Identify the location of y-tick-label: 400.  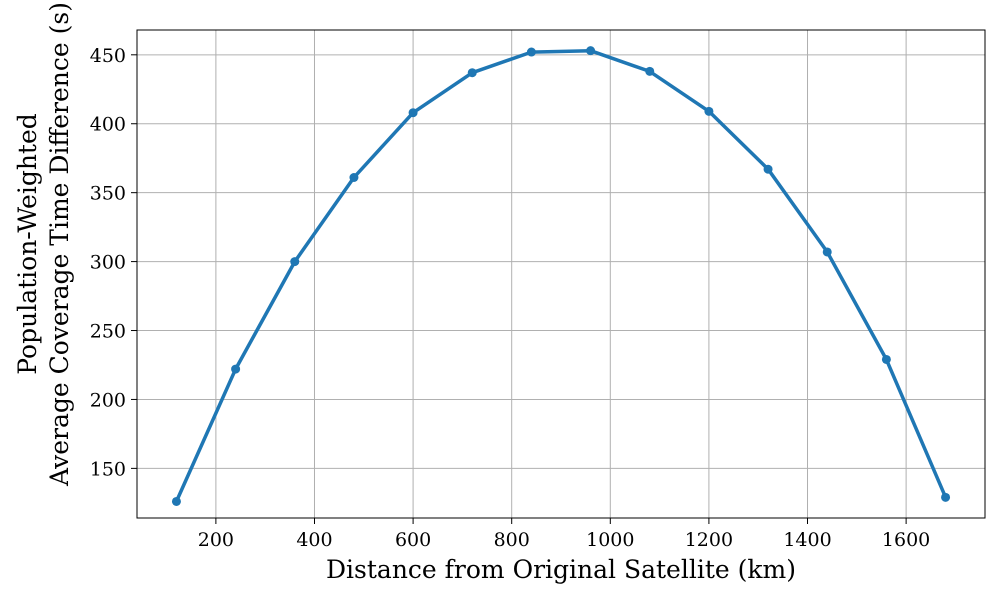
(108, 125).